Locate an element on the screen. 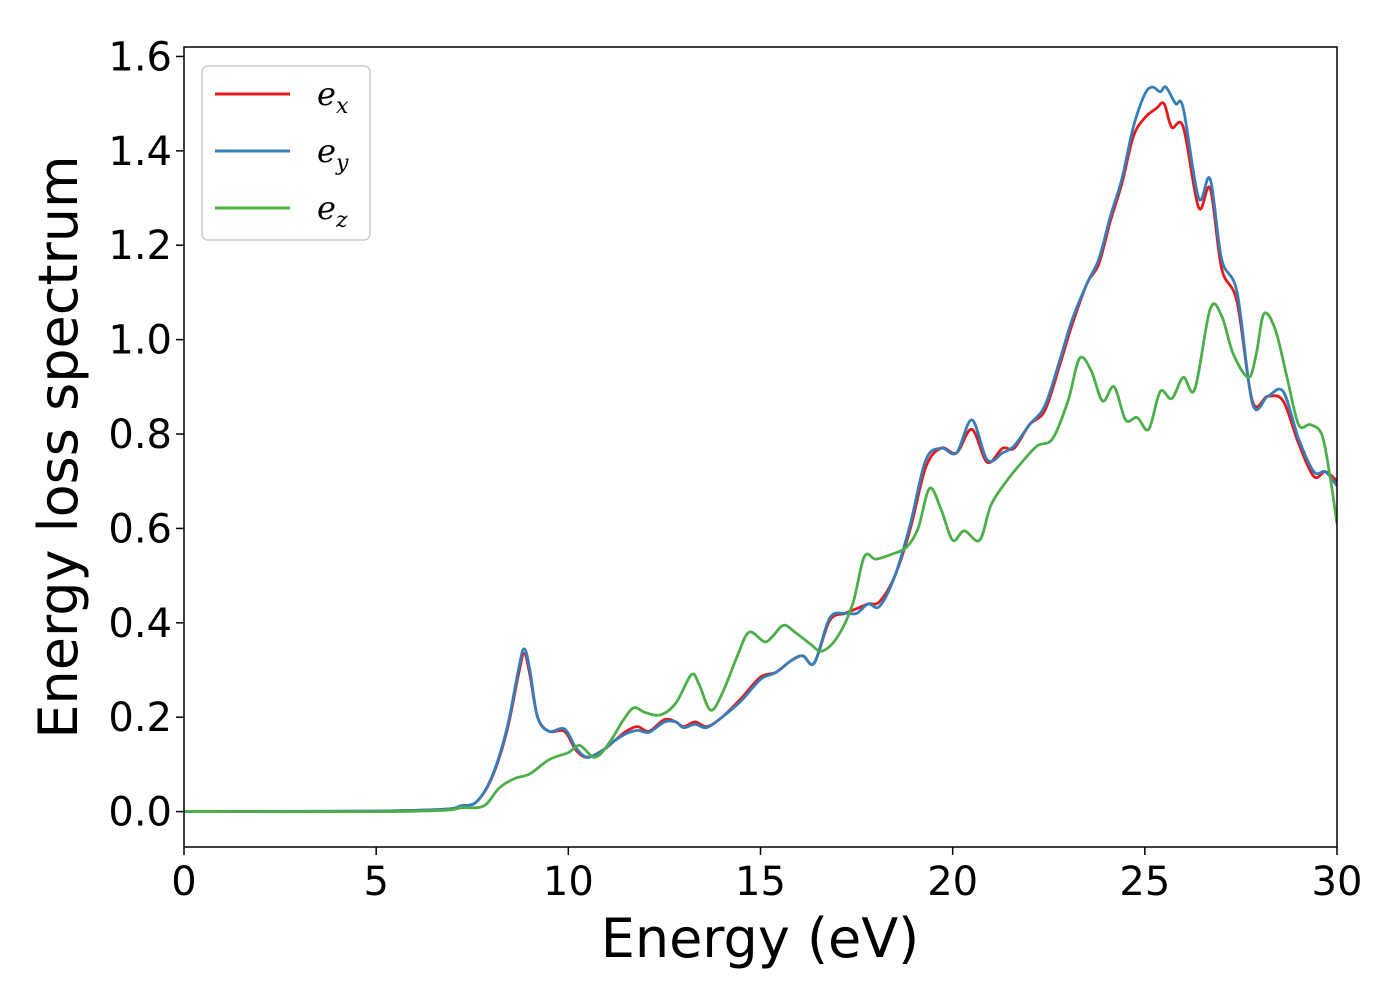  x-axis-ticks: 0 5 10 15 20 25 30 is located at coordinates (766, 876).